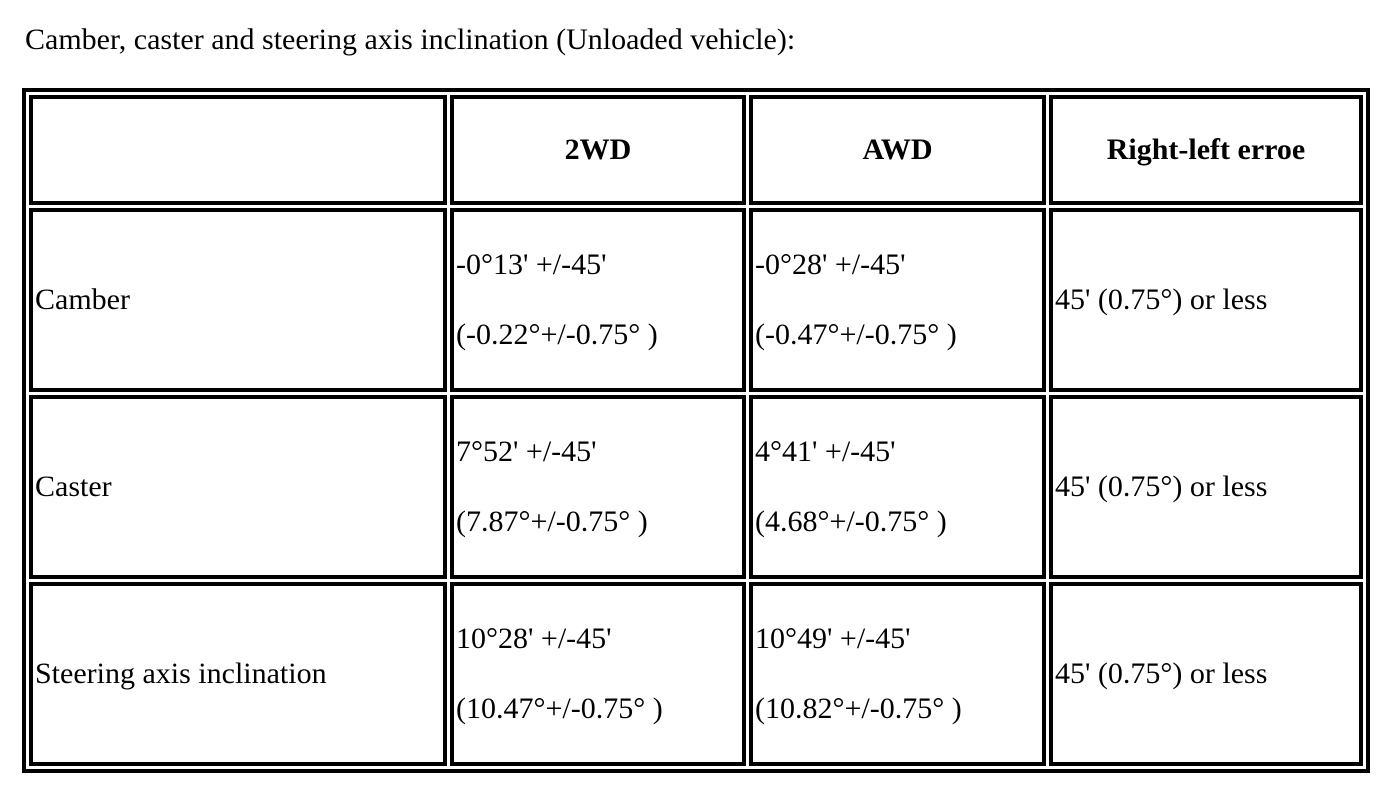 The image size is (1392, 792). Describe the element at coordinates (559, 708) in the screenshot. I see `value-line-2: (10.47°+/-0.75° )` at that location.